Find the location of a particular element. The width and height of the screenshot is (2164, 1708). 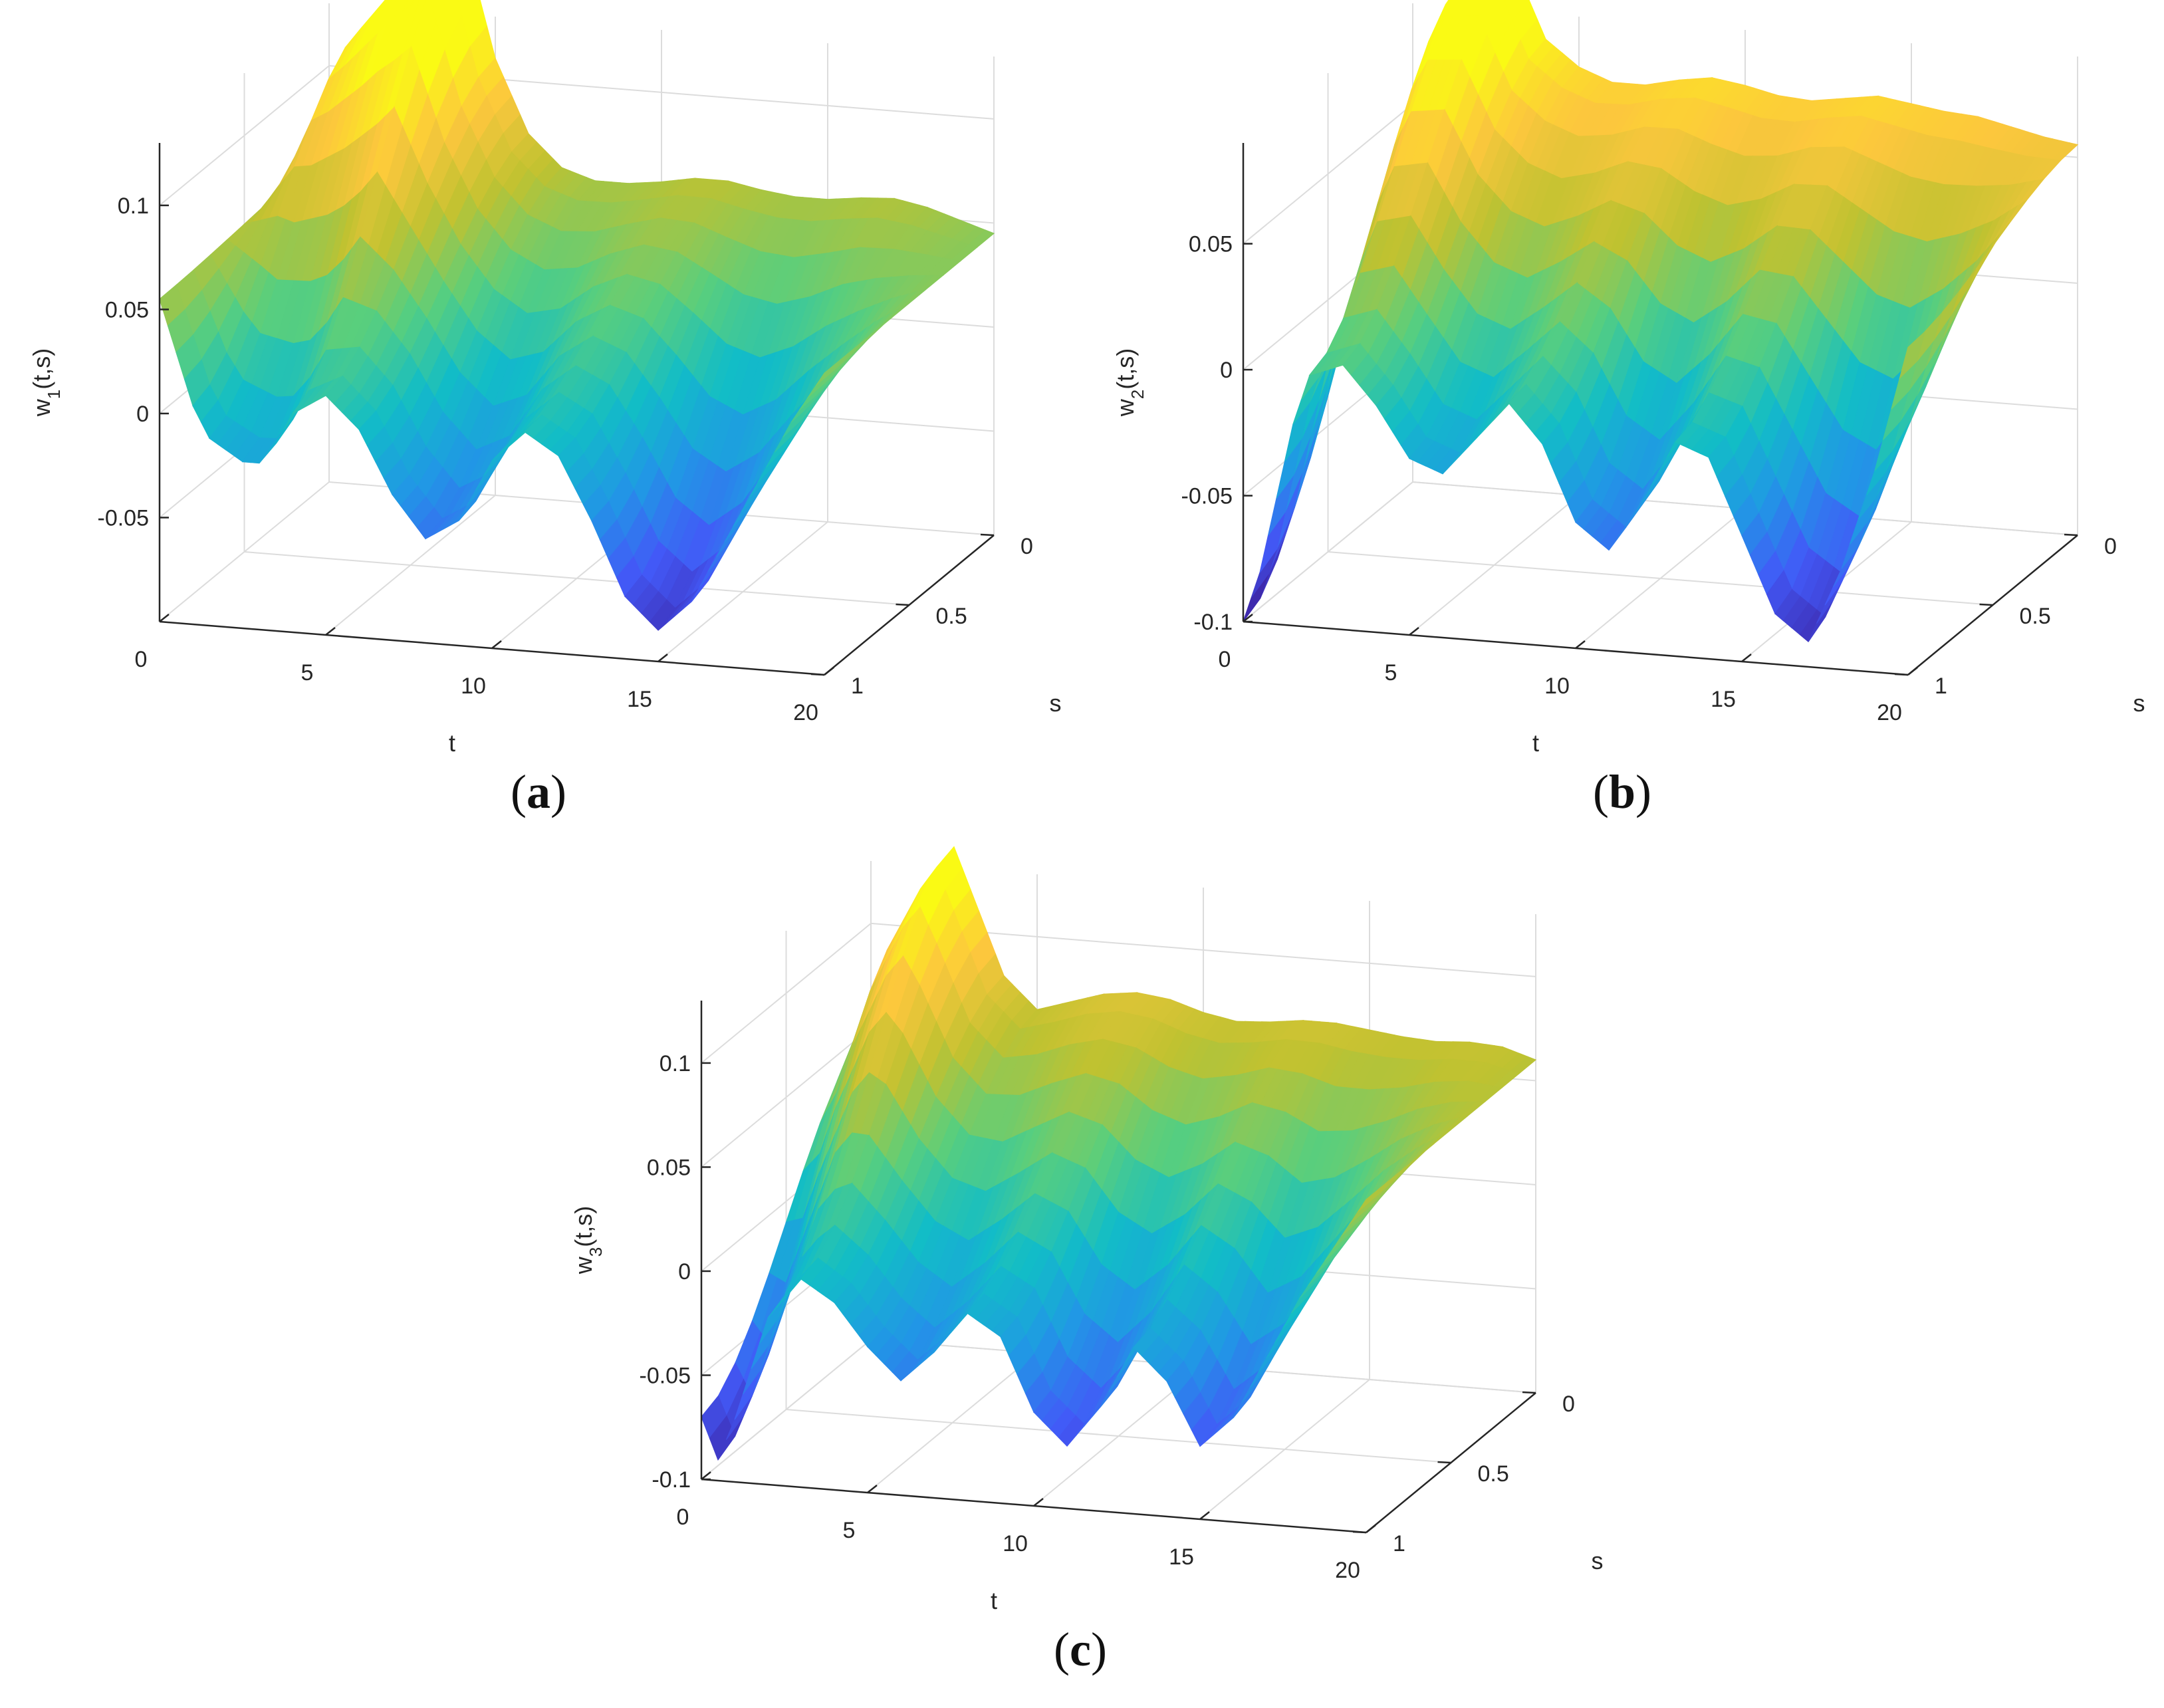

z-label-sub: 2 is located at coordinates (1137, 394).